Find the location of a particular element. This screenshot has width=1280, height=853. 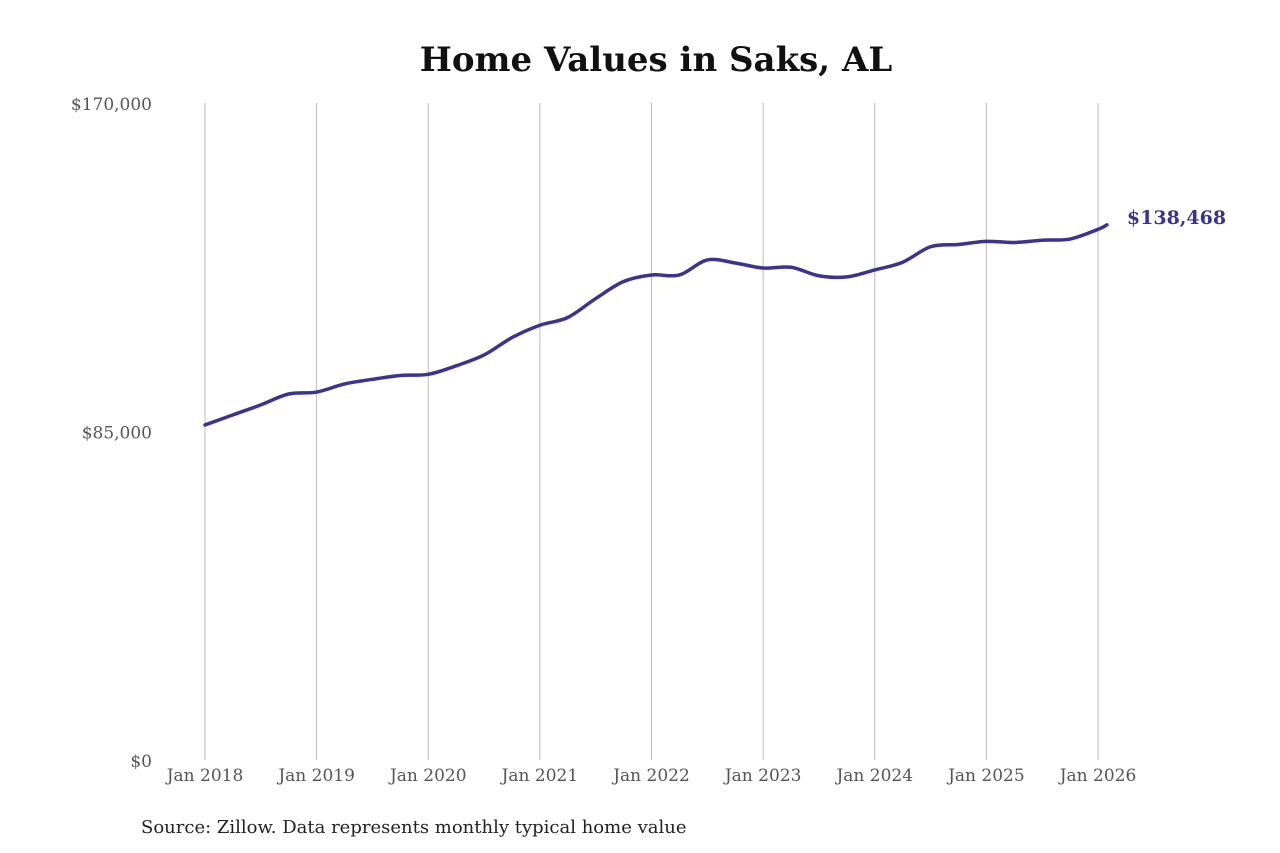

chart-title: Home Values in Saks, AL is located at coordinates (656, 60).